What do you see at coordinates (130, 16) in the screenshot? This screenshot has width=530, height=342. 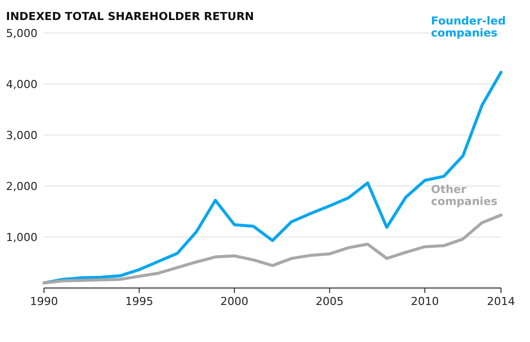 I see `chart-title: INDEXED TOTAL SHAREHOLDER RETURN` at bounding box center [130, 16].